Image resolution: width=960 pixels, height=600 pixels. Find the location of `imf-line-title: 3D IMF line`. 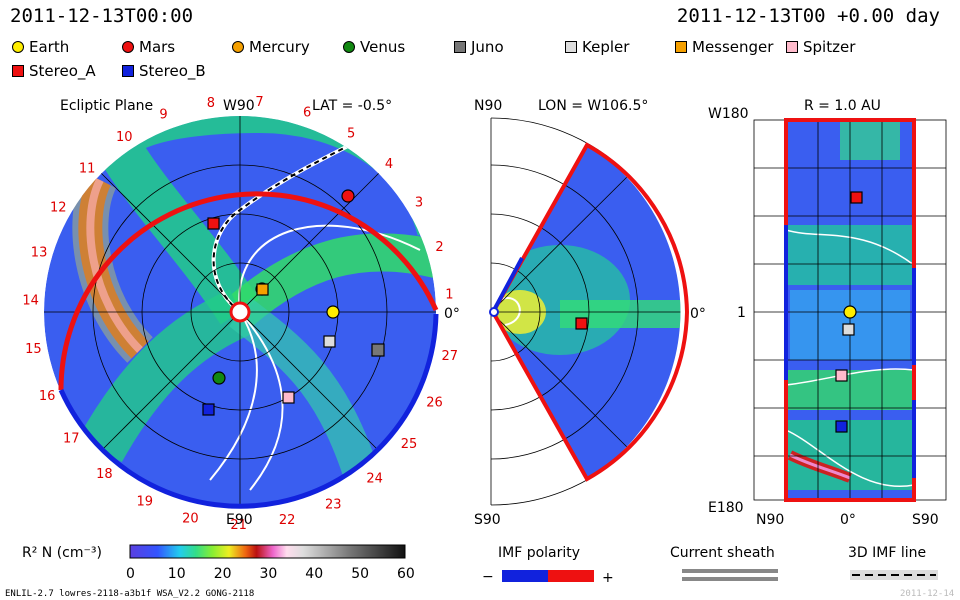

imf-line-title: 3D IMF line is located at coordinates (887, 553).